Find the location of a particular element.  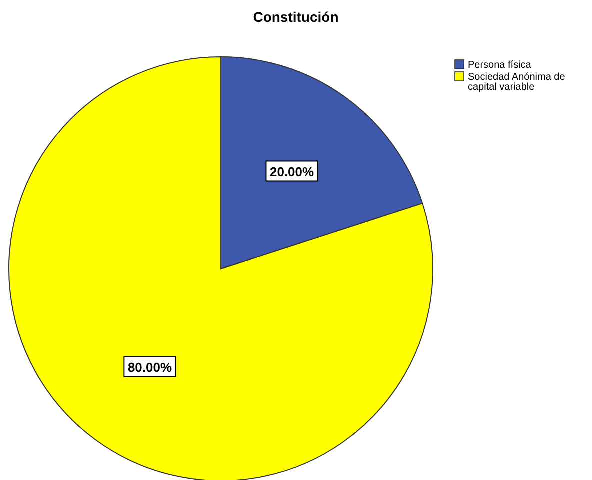

chart-title: Constitución is located at coordinates (296, 17).